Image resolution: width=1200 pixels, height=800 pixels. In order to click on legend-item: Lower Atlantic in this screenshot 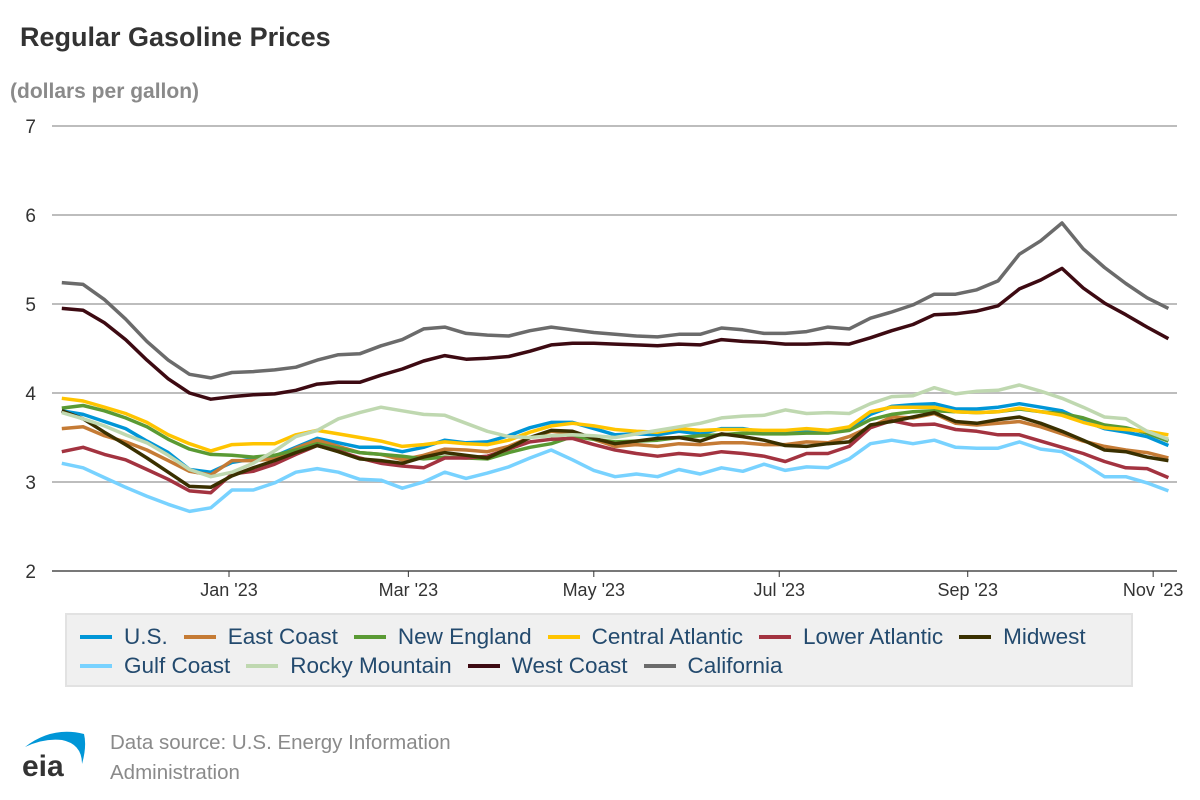, I will do `click(851, 637)`.